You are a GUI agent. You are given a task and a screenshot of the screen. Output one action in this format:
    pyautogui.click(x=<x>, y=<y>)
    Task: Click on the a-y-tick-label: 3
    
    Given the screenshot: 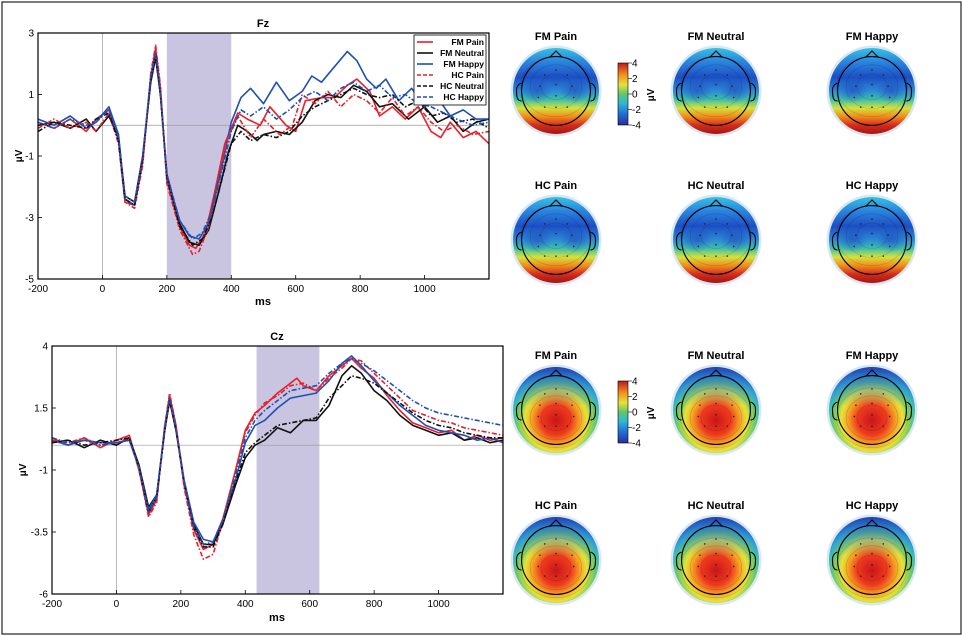 What is the action you would take?
    pyautogui.click(x=31, y=34)
    